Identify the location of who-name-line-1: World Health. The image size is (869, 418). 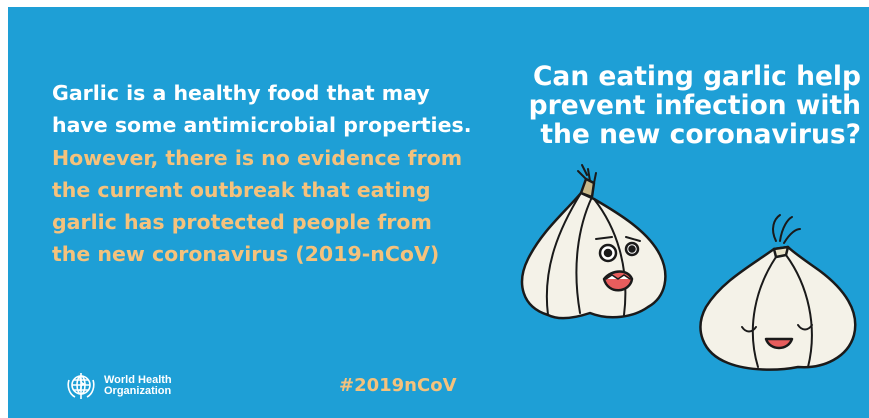
(138, 380).